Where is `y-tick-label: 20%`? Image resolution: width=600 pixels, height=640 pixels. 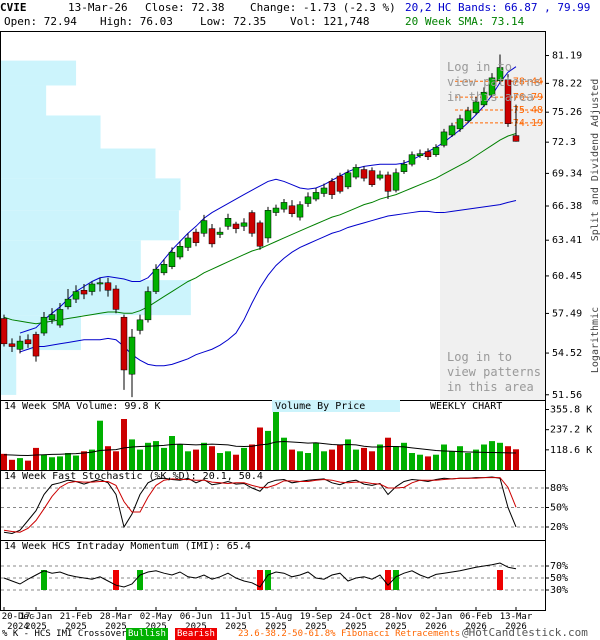
y-tick-label: 20% is located at coordinates (559, 527).